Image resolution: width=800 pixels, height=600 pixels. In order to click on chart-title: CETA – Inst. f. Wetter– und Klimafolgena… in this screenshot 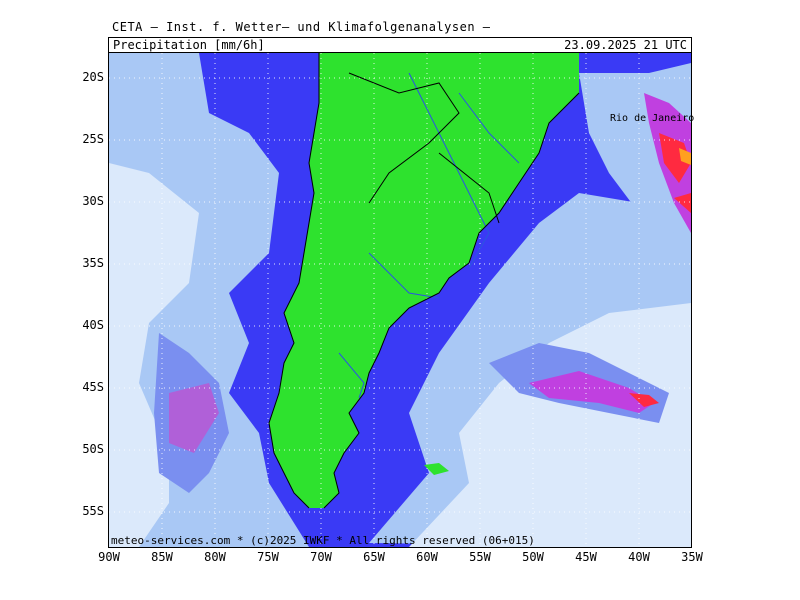, I will do `click(301, 27)`.